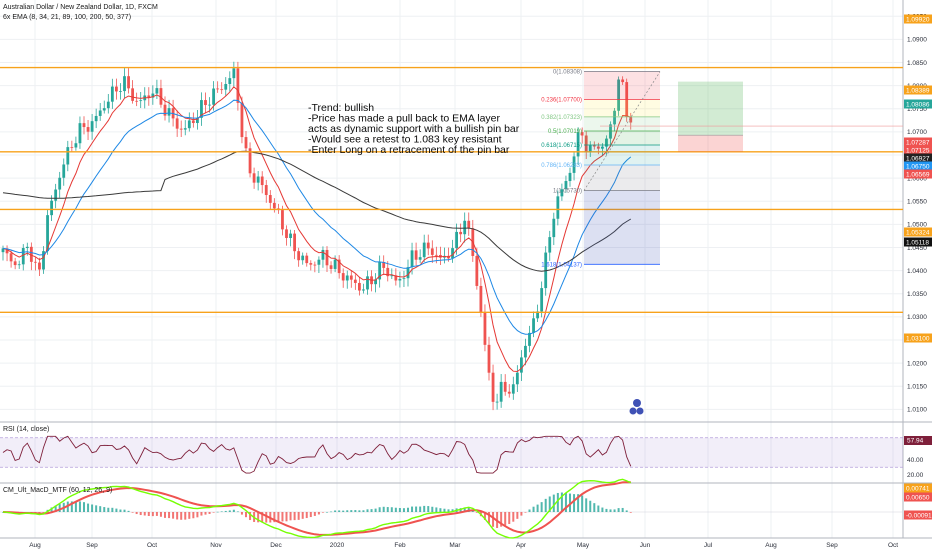 This screenshot has width=932, height=550. What do you see at coordinates (917, 242) in the screenshot?
I see `price-tag-label: 1.05118` at bounding box center [917, 242].